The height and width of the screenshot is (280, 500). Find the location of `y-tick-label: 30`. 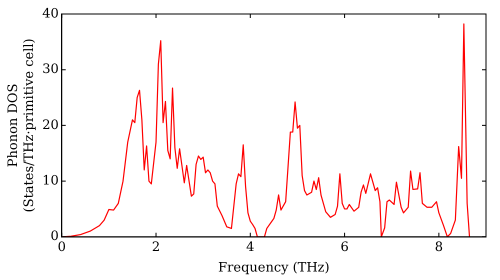

y-tick-label: 30 is located at coordinates (50, 70).